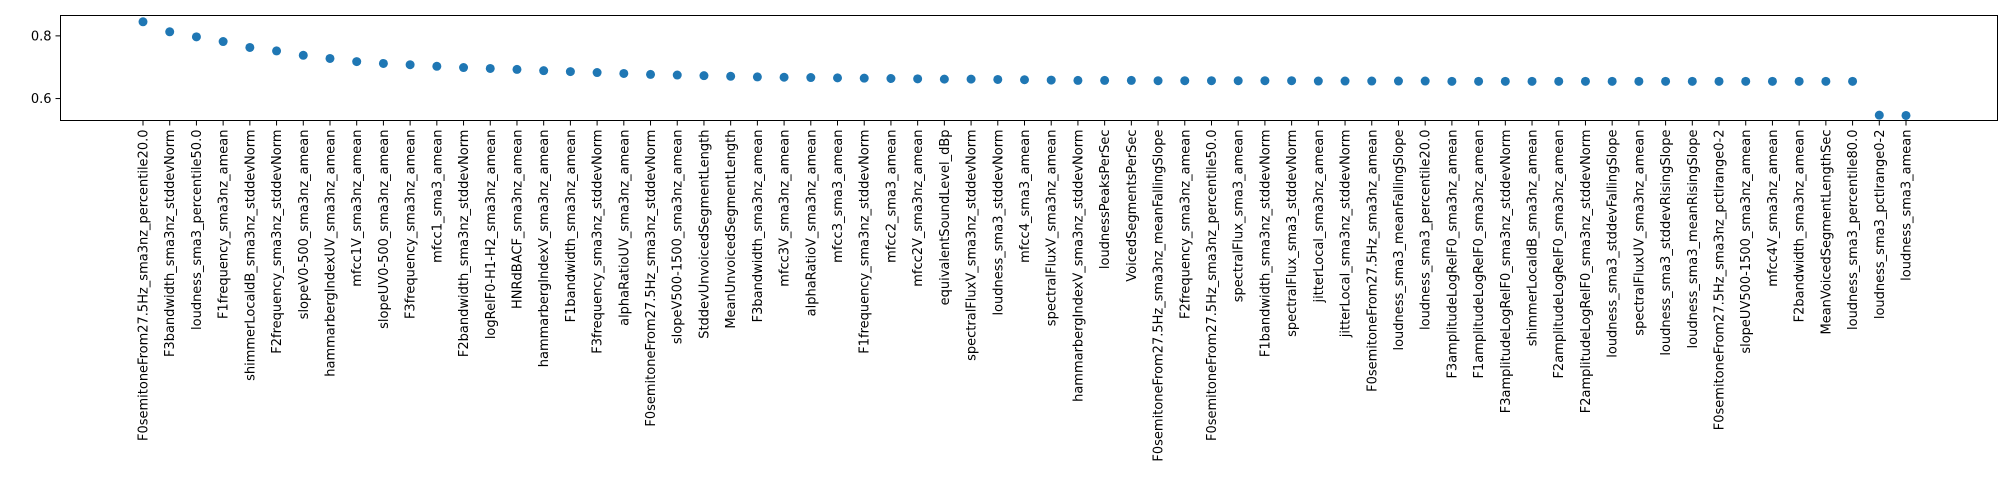 Image resolution: width=2000 pixels, height=500 pixels. I want to click on x-tick-label: shimmerLocaldB_sma3nz_stddevNorm, so click(250, 255).